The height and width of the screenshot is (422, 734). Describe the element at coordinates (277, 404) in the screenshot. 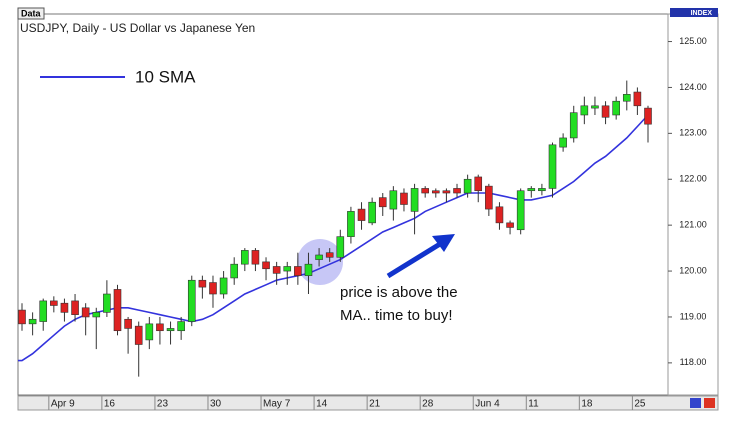

I see `x-tick-label: May 7` at that location.